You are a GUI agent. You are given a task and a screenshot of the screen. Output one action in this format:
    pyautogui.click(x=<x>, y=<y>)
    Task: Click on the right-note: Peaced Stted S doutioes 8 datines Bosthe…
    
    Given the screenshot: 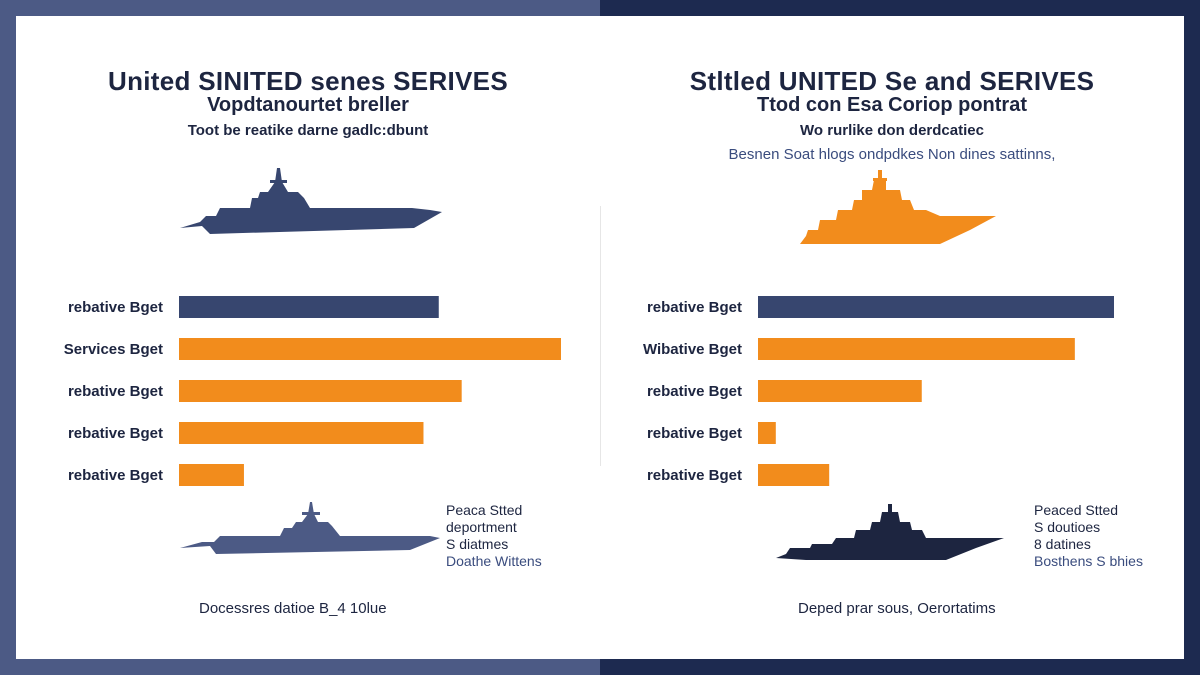 What is the action you would take?
    pyautogui.click(x=1088, y=536)
    